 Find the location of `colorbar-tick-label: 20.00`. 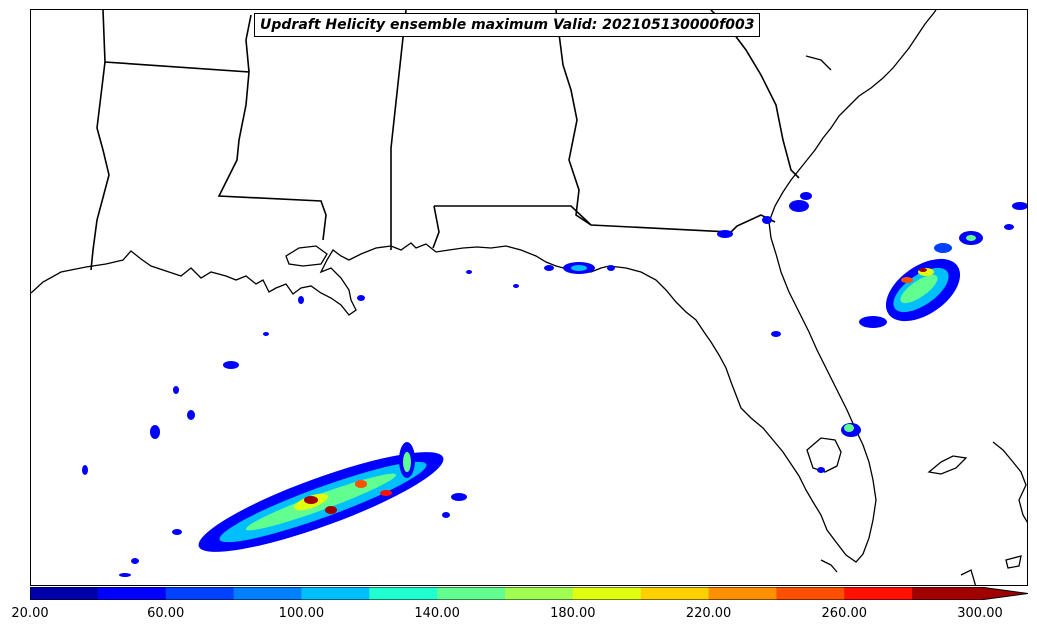

colorbar-tick-label: 20.00 is located at coordinates (30, 613).